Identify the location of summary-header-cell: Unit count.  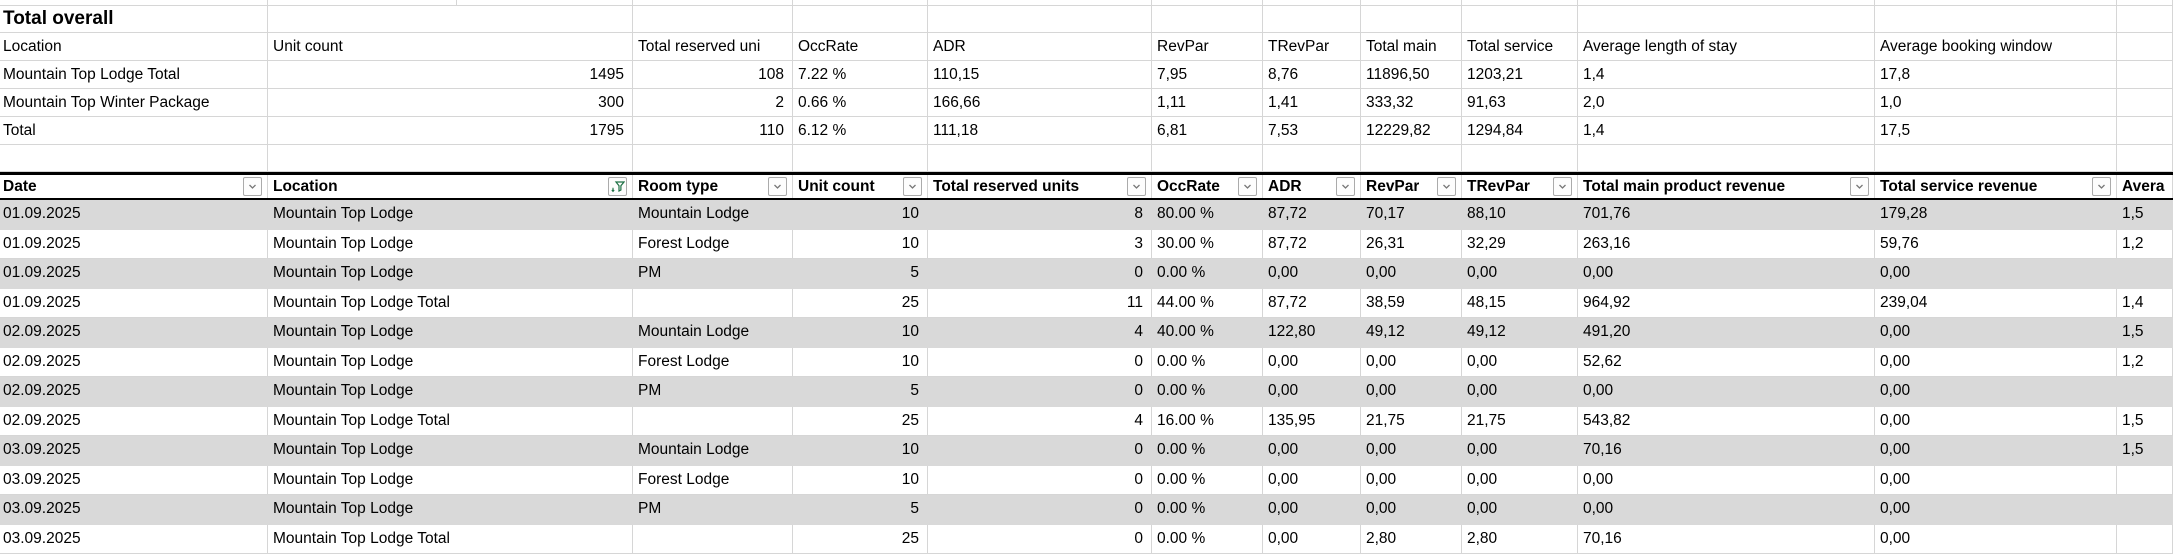
(450, 47).